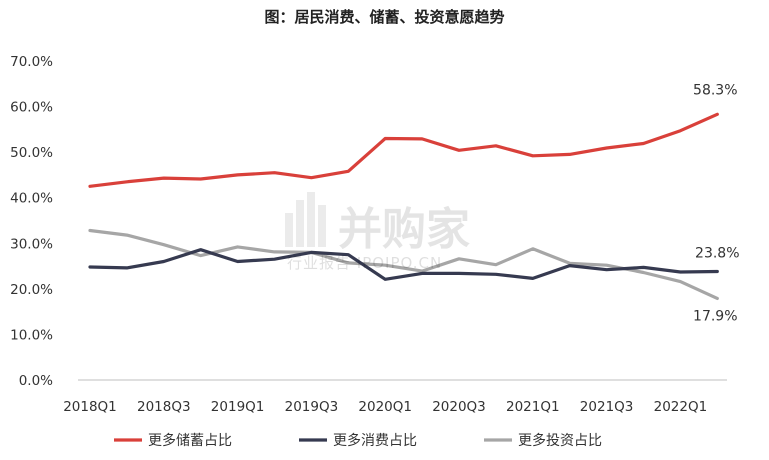 This screenshot has height=460, width=769. What do you see at coordinates (312, 407) in the screenshot?
I see `x-tick-label: 2019Q3` at bounding box center [312, 407].